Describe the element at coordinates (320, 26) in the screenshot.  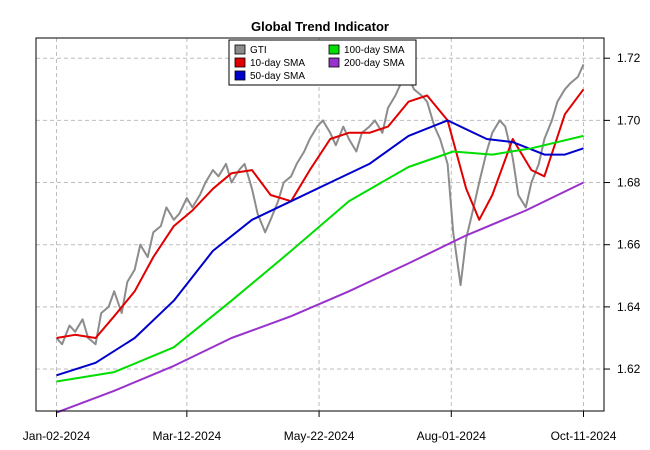
I see `chart-title: Global Trend Indicator` at that location.